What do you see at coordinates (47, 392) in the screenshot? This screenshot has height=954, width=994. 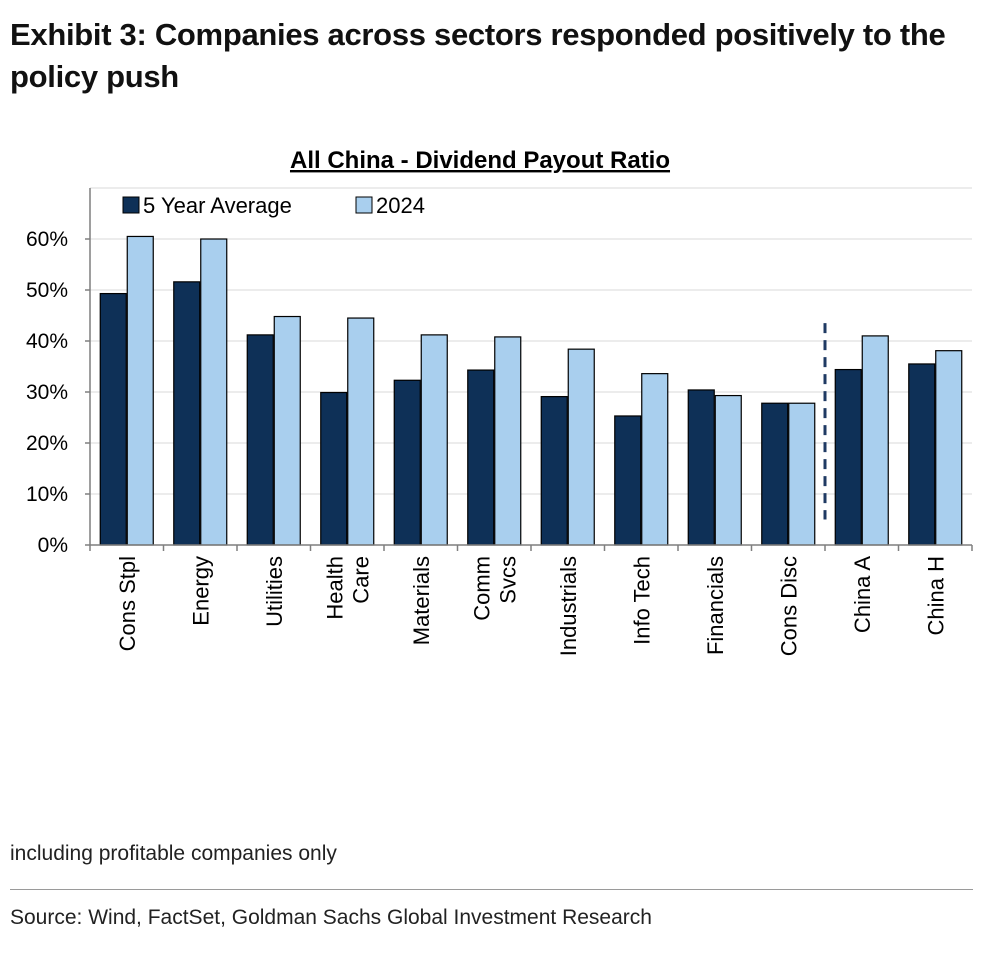 I see `y-tick-label: 30%` at bounding box center [47, 392].